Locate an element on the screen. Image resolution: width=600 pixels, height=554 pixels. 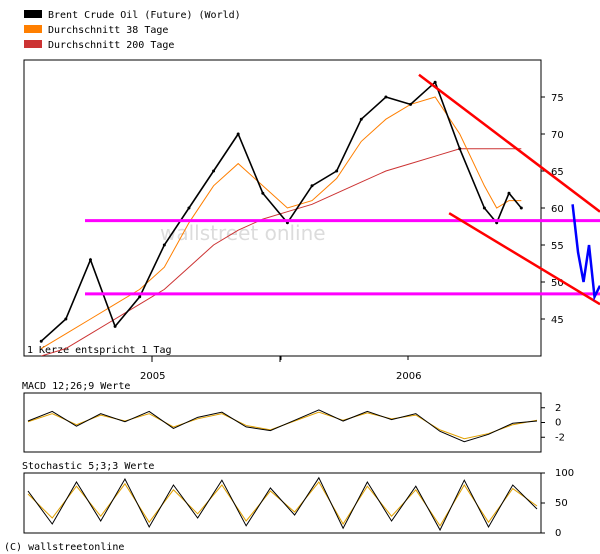
indicator-panel-macd is located at coordinates (282, 422).